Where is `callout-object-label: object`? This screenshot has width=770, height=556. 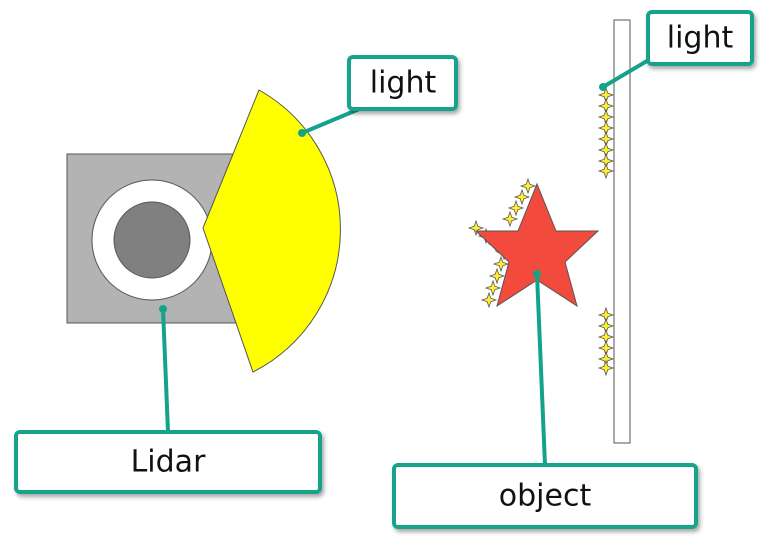
callout-object-label: object is located at coordinates (545, 496).